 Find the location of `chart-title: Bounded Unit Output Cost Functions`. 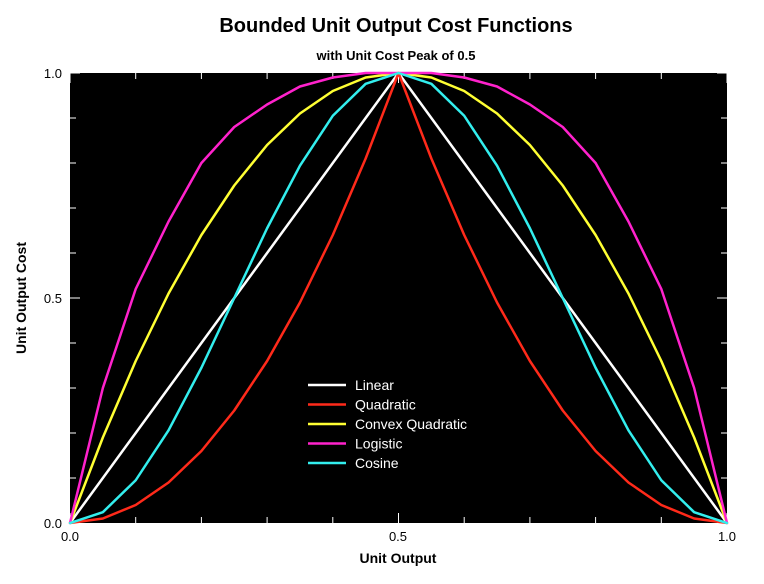

chart-title: Bounded Unit Output Cost Functions is located at coordinates (395, 26).